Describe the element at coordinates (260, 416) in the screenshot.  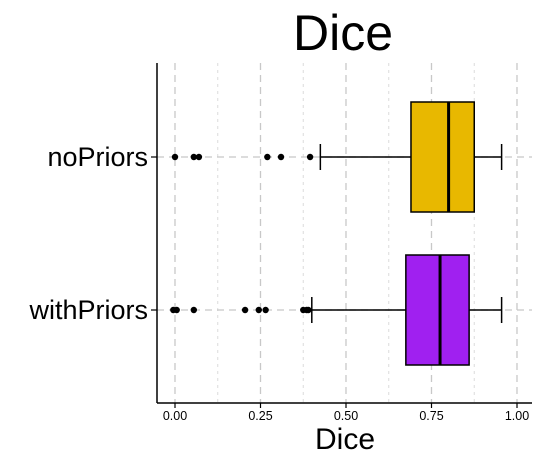
I see `x-tick-label: 0.25` at that location.